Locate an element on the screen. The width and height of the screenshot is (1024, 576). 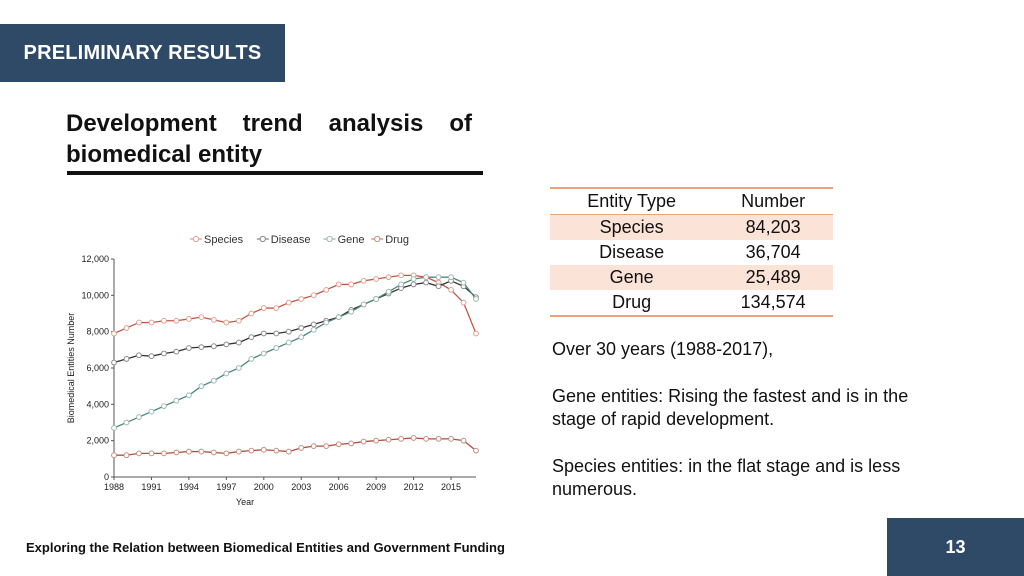
y-tick-label: 10,000 is located at coordinates (95, 295).